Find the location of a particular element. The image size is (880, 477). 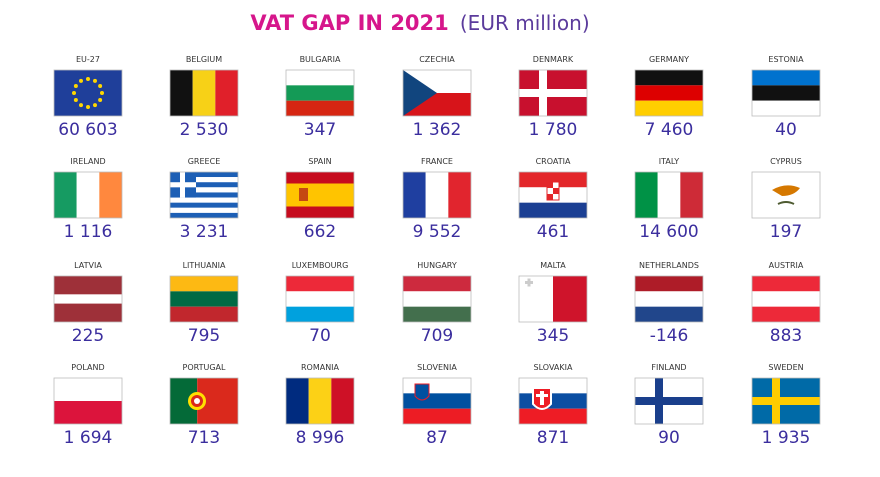

country-name: SPAIN is located at coordinates (319, 161).